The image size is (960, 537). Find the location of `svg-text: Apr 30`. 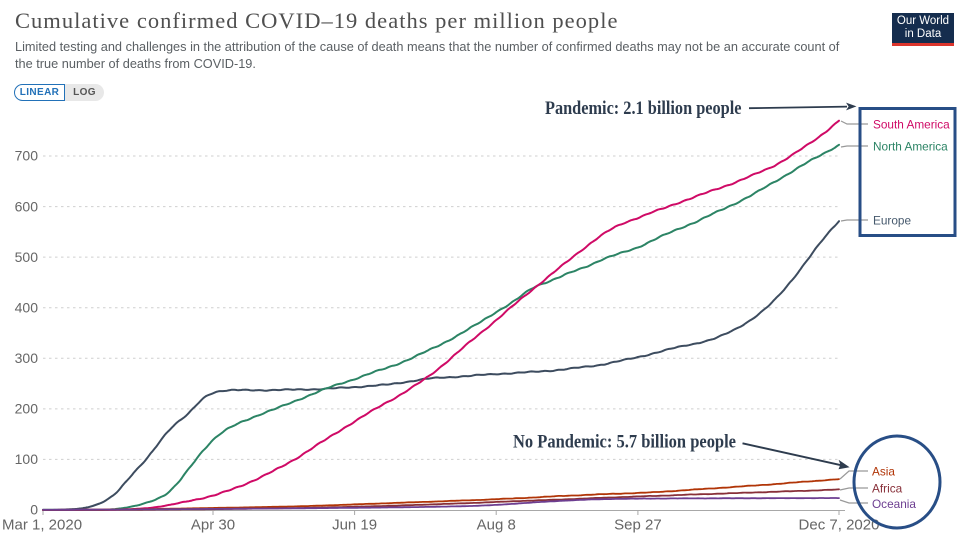

svg-text: Apr 30 is located at coordinates (213, 525).